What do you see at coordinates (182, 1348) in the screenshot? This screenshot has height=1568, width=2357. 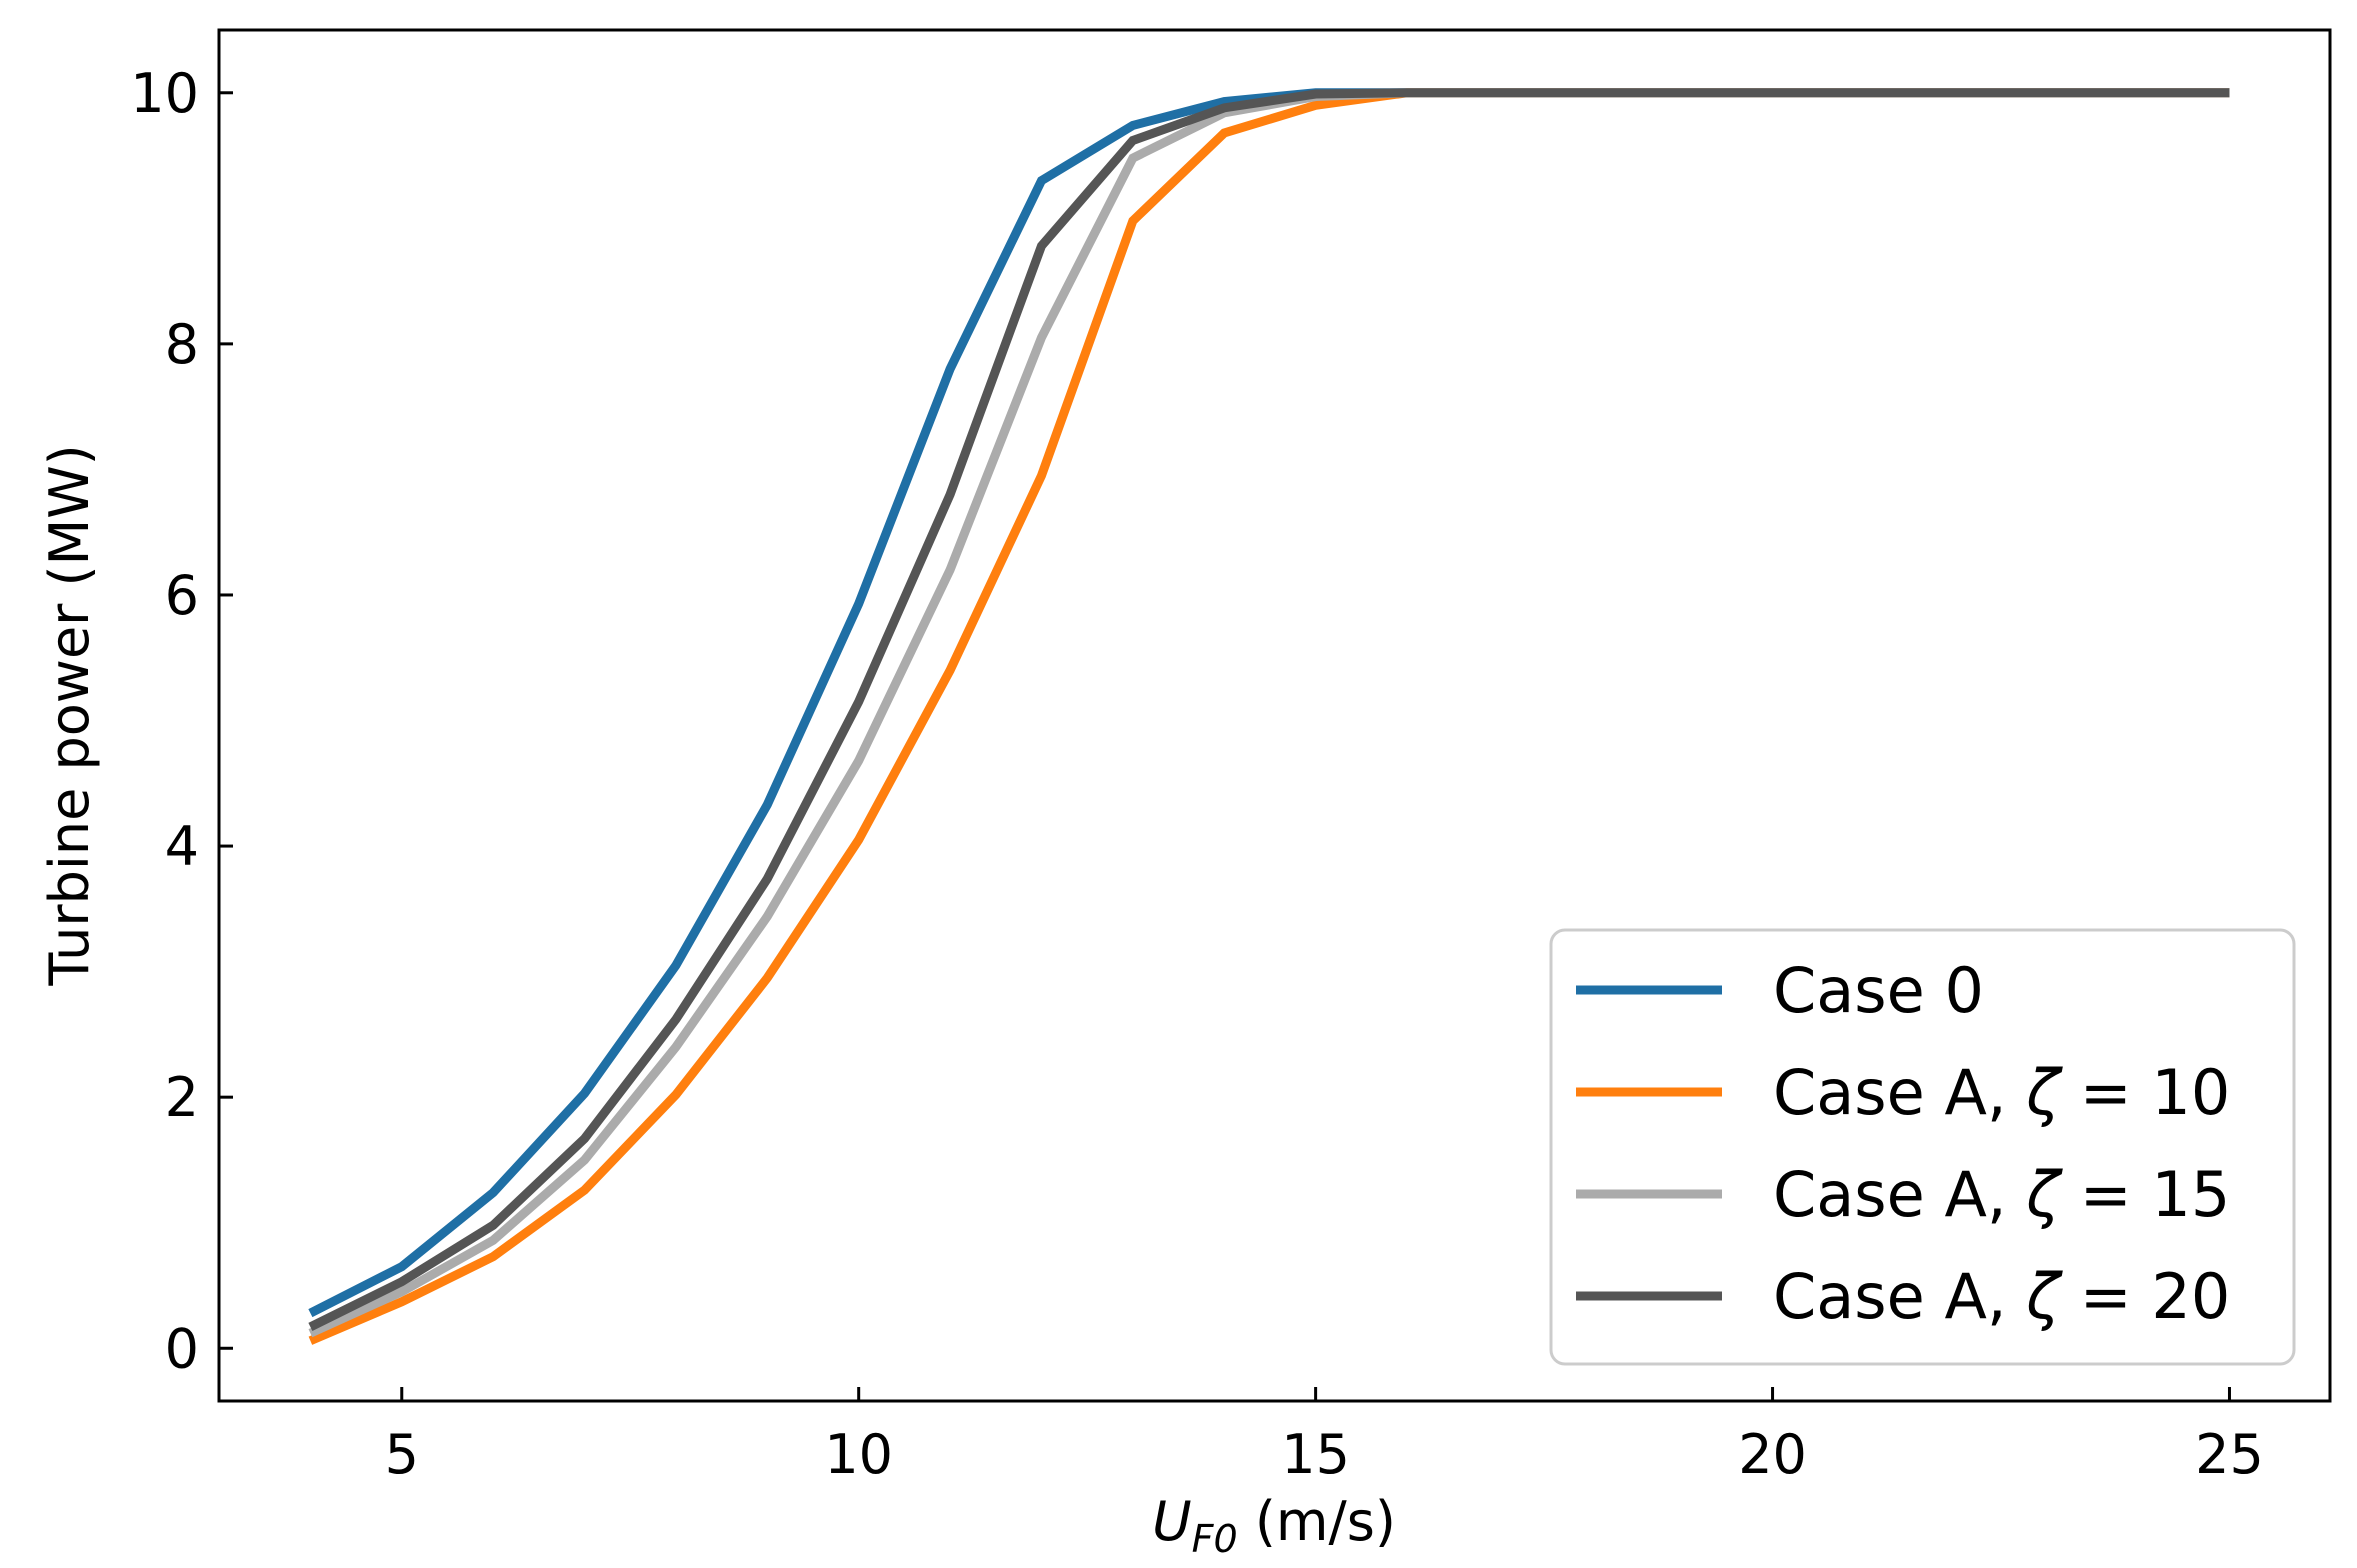 I see `y-tick-label-0: 0` at bounding box center [182, 1348].